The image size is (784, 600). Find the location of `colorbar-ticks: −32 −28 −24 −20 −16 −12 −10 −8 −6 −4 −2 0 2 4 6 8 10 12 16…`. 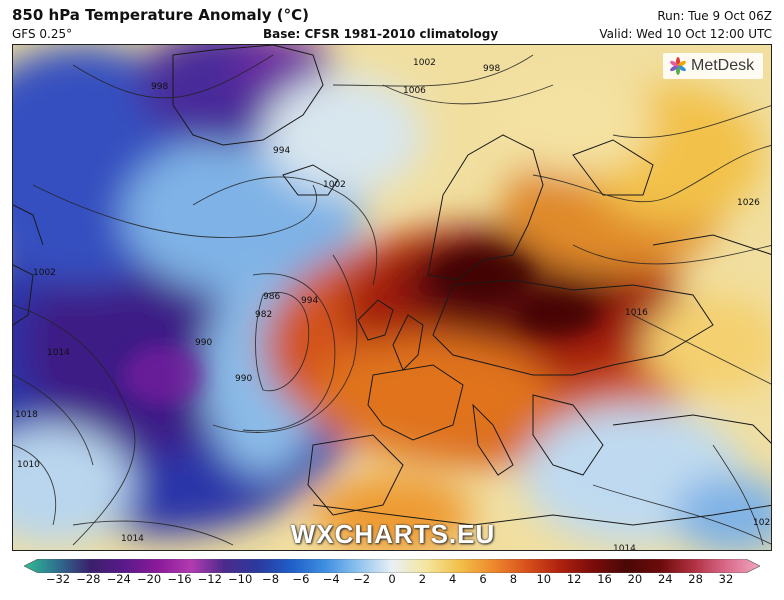

colorbar-ticks: −32 −28 −24 −20 −16 −12 −10 −8 −6 −4 −2 0 2 4 6 8 10 12 16… is located at coordinates (392, 582).